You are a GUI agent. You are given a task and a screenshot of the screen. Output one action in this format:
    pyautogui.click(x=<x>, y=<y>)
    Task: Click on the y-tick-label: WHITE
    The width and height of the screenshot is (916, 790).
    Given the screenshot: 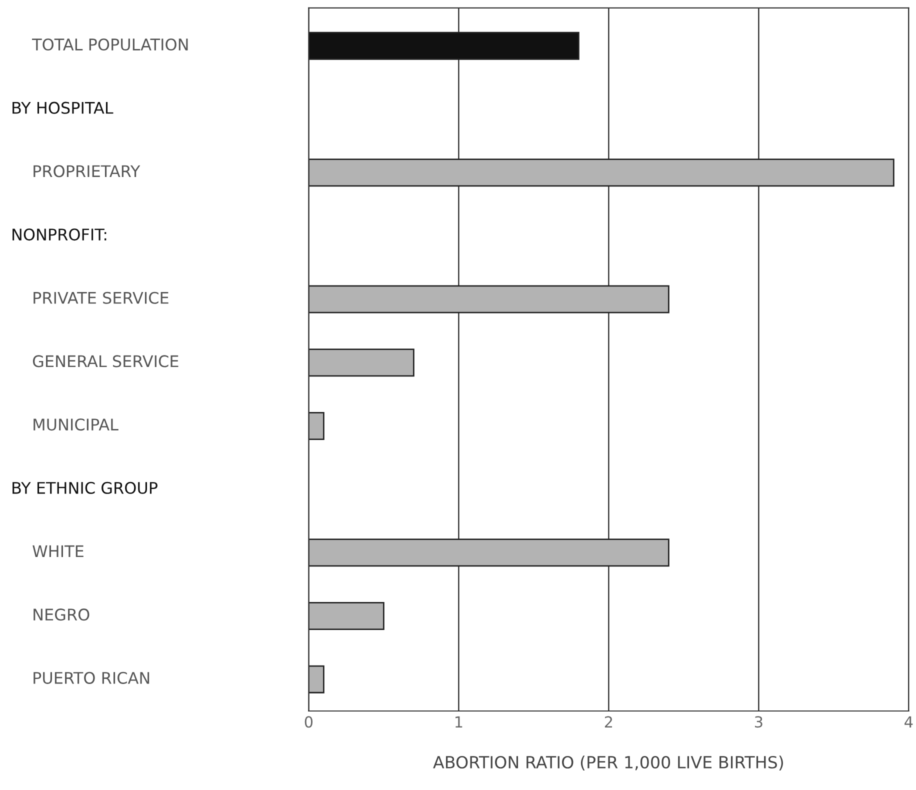 What is the action you would take?
    pyautogui.click(x=58, y=551)
    